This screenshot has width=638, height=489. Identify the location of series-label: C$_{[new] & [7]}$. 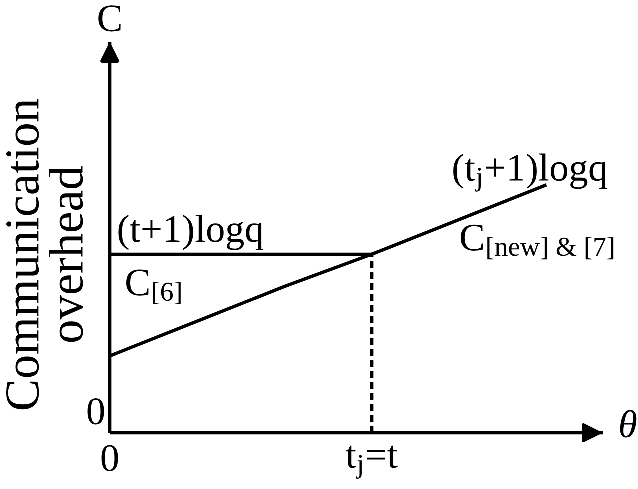
(537, 242).